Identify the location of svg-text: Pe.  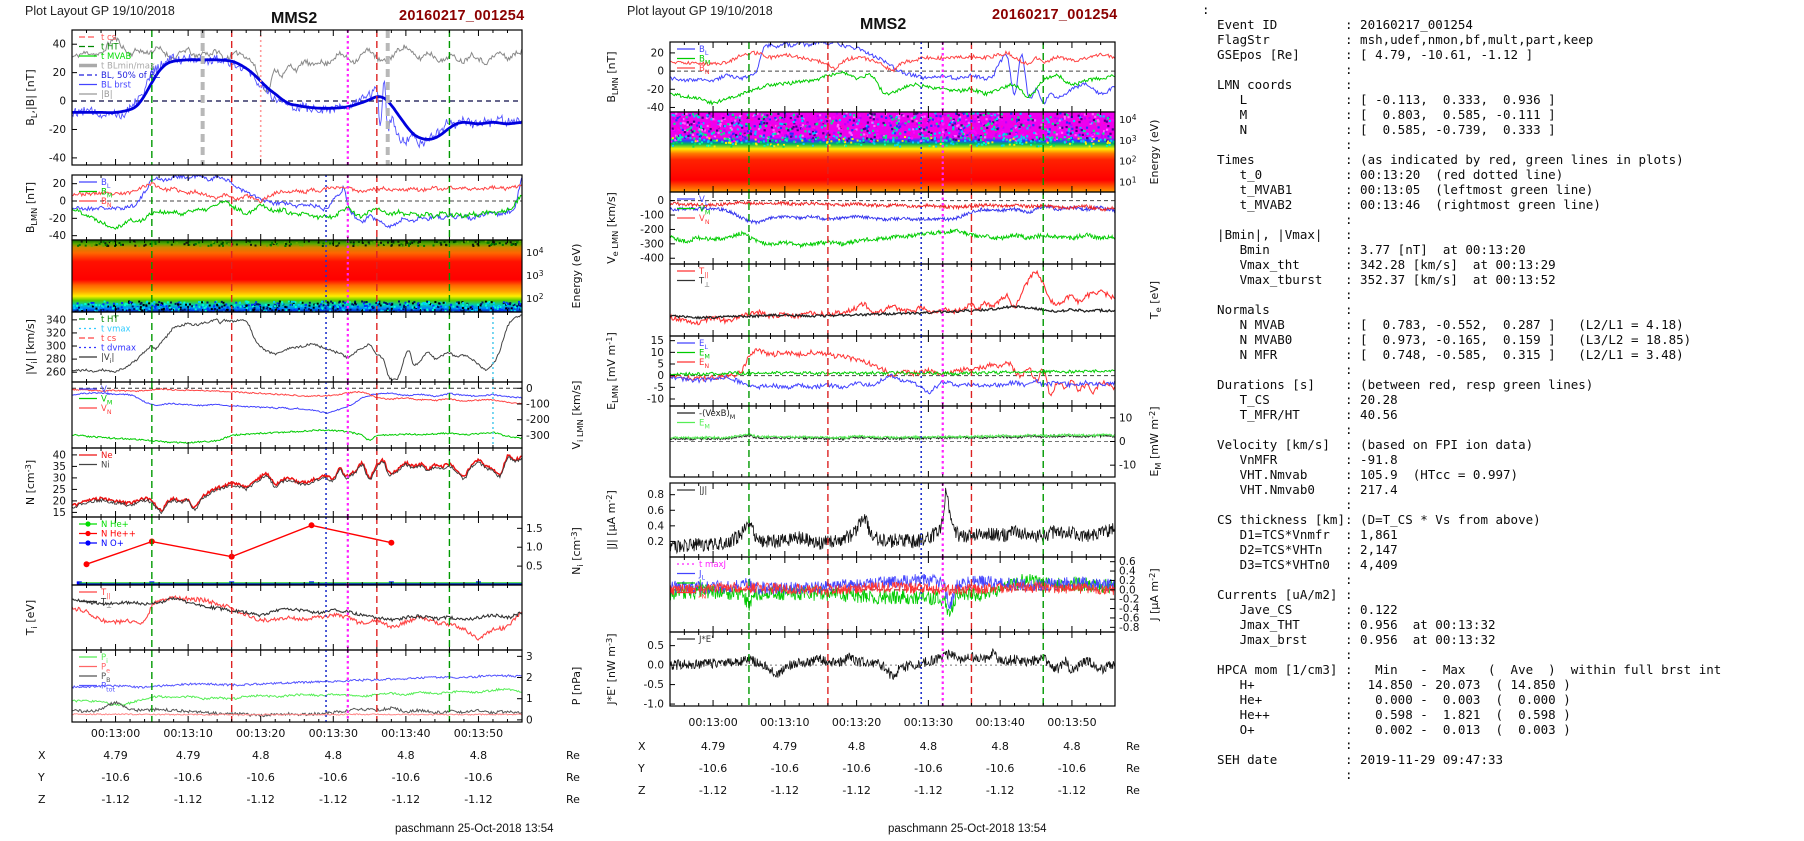
(105, 669).